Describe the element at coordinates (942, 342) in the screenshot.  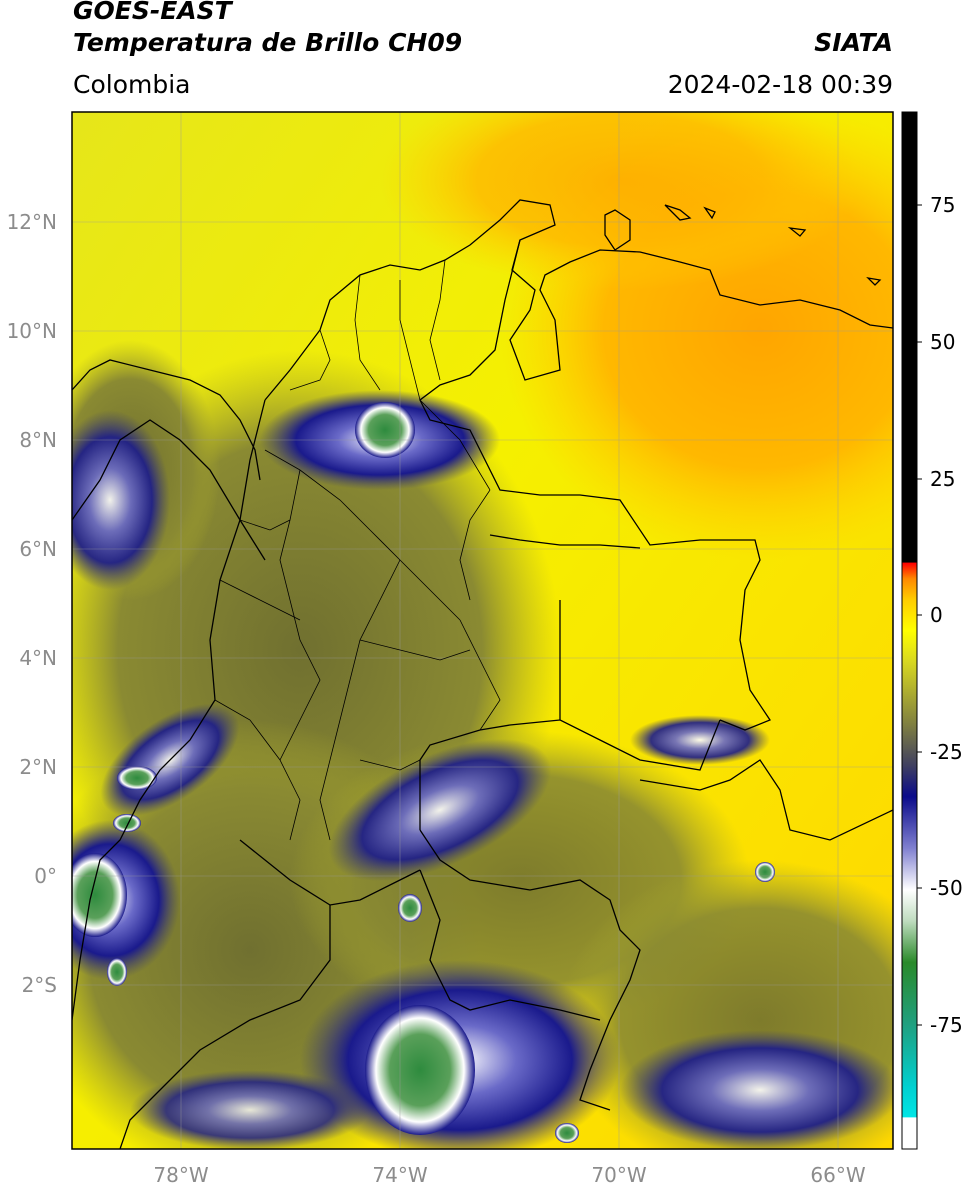
I see `colorbar-tick-label: 50` at that location.